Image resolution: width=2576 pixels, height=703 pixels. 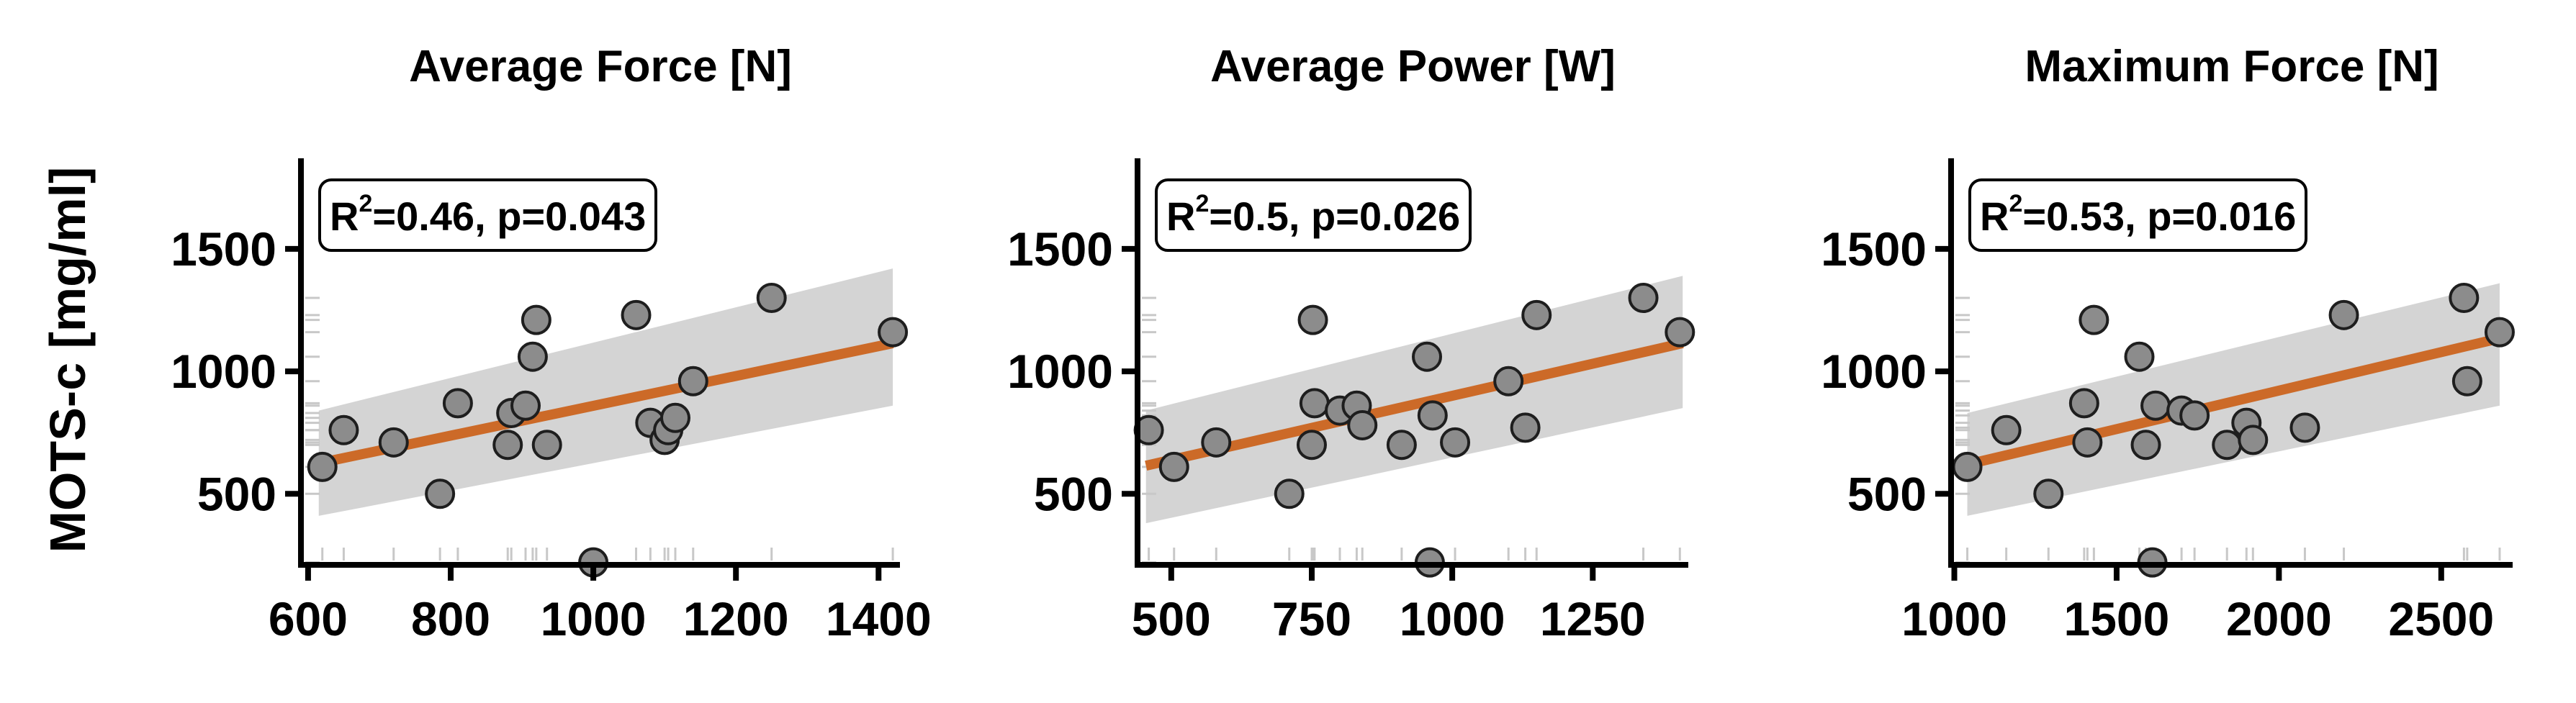 I want to click on confidence-band, so click(x=605, y=392).